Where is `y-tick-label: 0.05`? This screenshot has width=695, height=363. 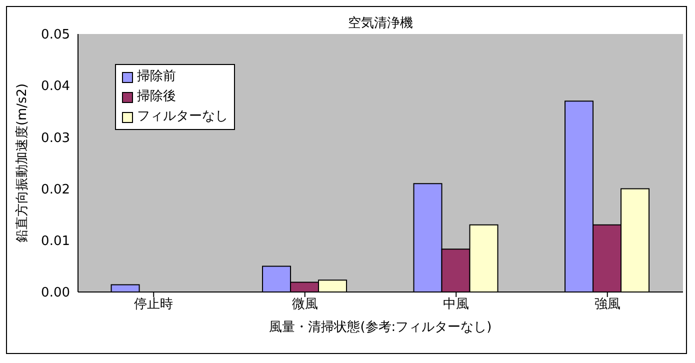
y-tick-label: 0.05 is located at coordinates (55, 35).